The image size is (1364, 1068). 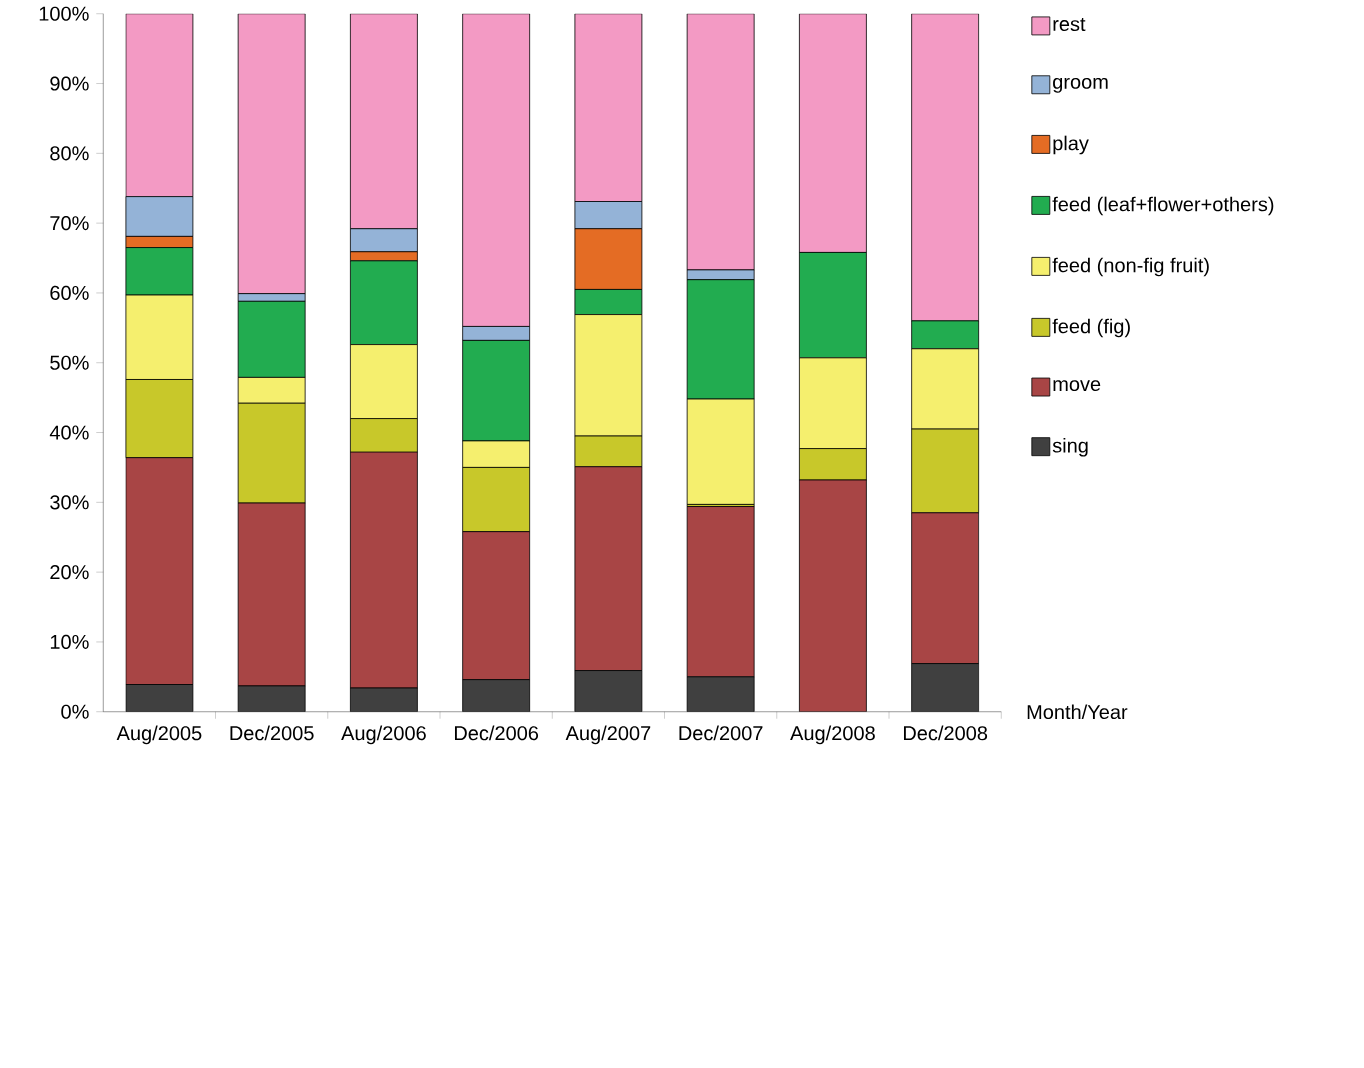 What do you see at coordinates (1071, 145) in the screenshot?
I see `legend-label: play` at bounding box center [1071, 145].